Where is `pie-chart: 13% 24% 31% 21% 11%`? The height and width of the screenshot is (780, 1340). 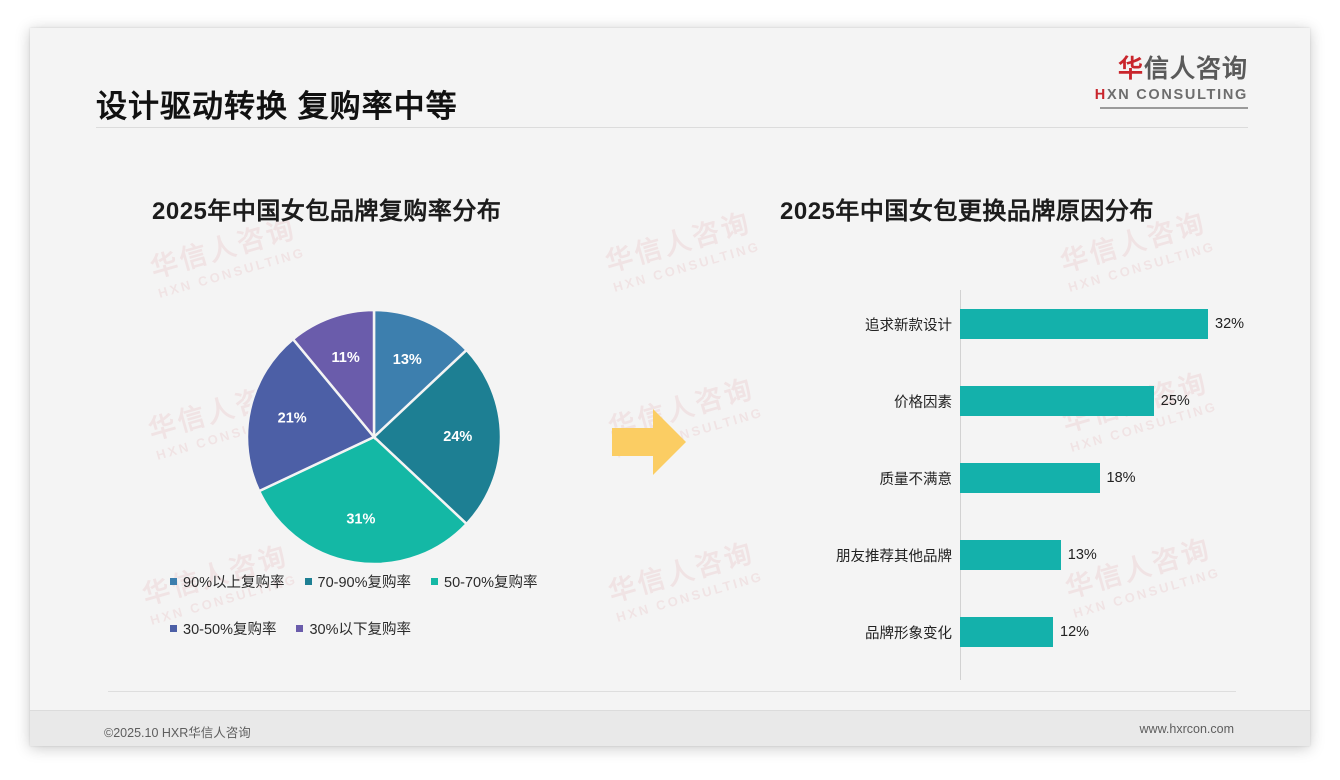
pie-chart: 13% 24% 31% 21% 11% is located at coordinates (374, 437).